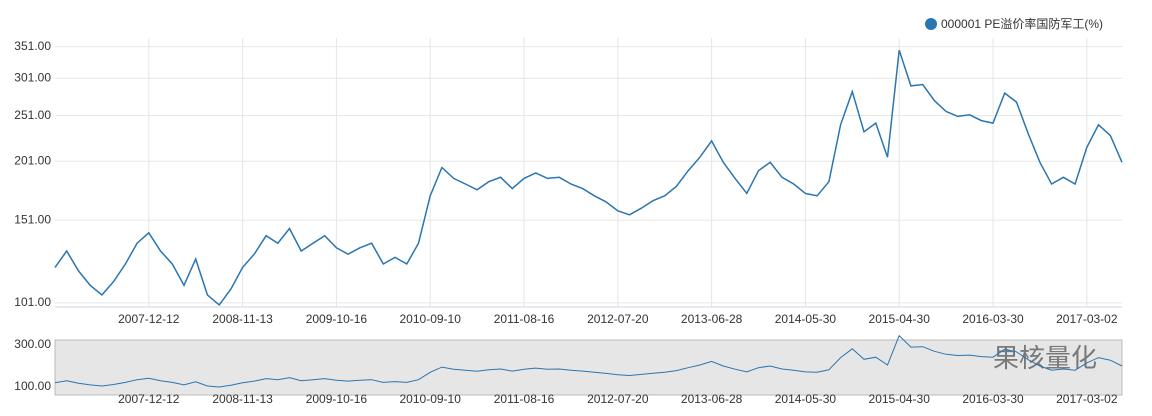  Describe the element at coordinates (32, 115) in the screenshot. I see `y-tick-label: 251.00` at that location.